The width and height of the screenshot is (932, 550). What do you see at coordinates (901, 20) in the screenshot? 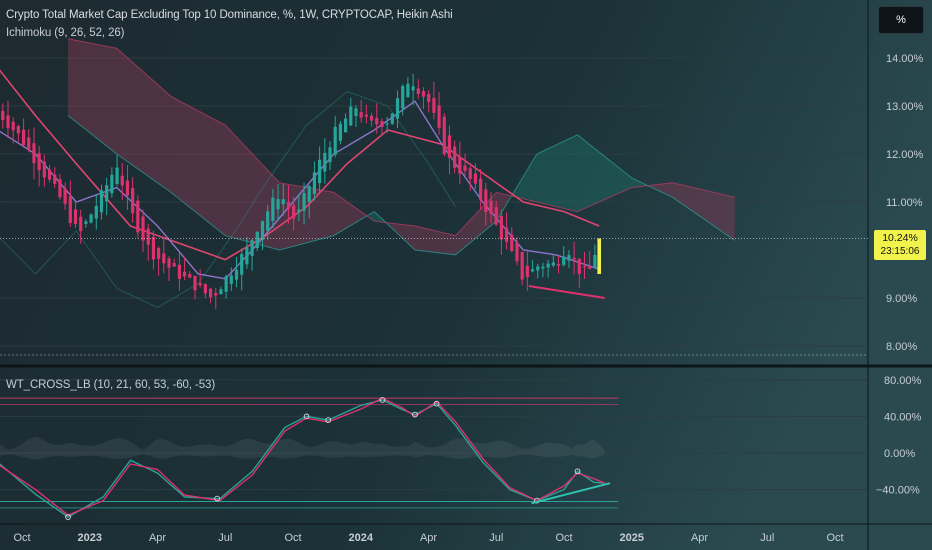
I see `percent-scale-button: %` at bounding box center [901, 20].